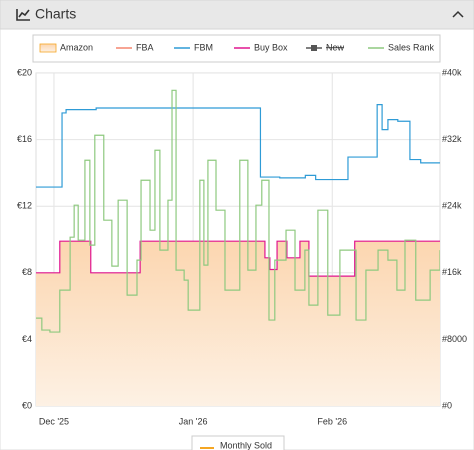 This screenshot has width=474, height=450. Describe the element at coordinates (76, 47) in the screenshot. I see `legend-label: Amazon` at that location.